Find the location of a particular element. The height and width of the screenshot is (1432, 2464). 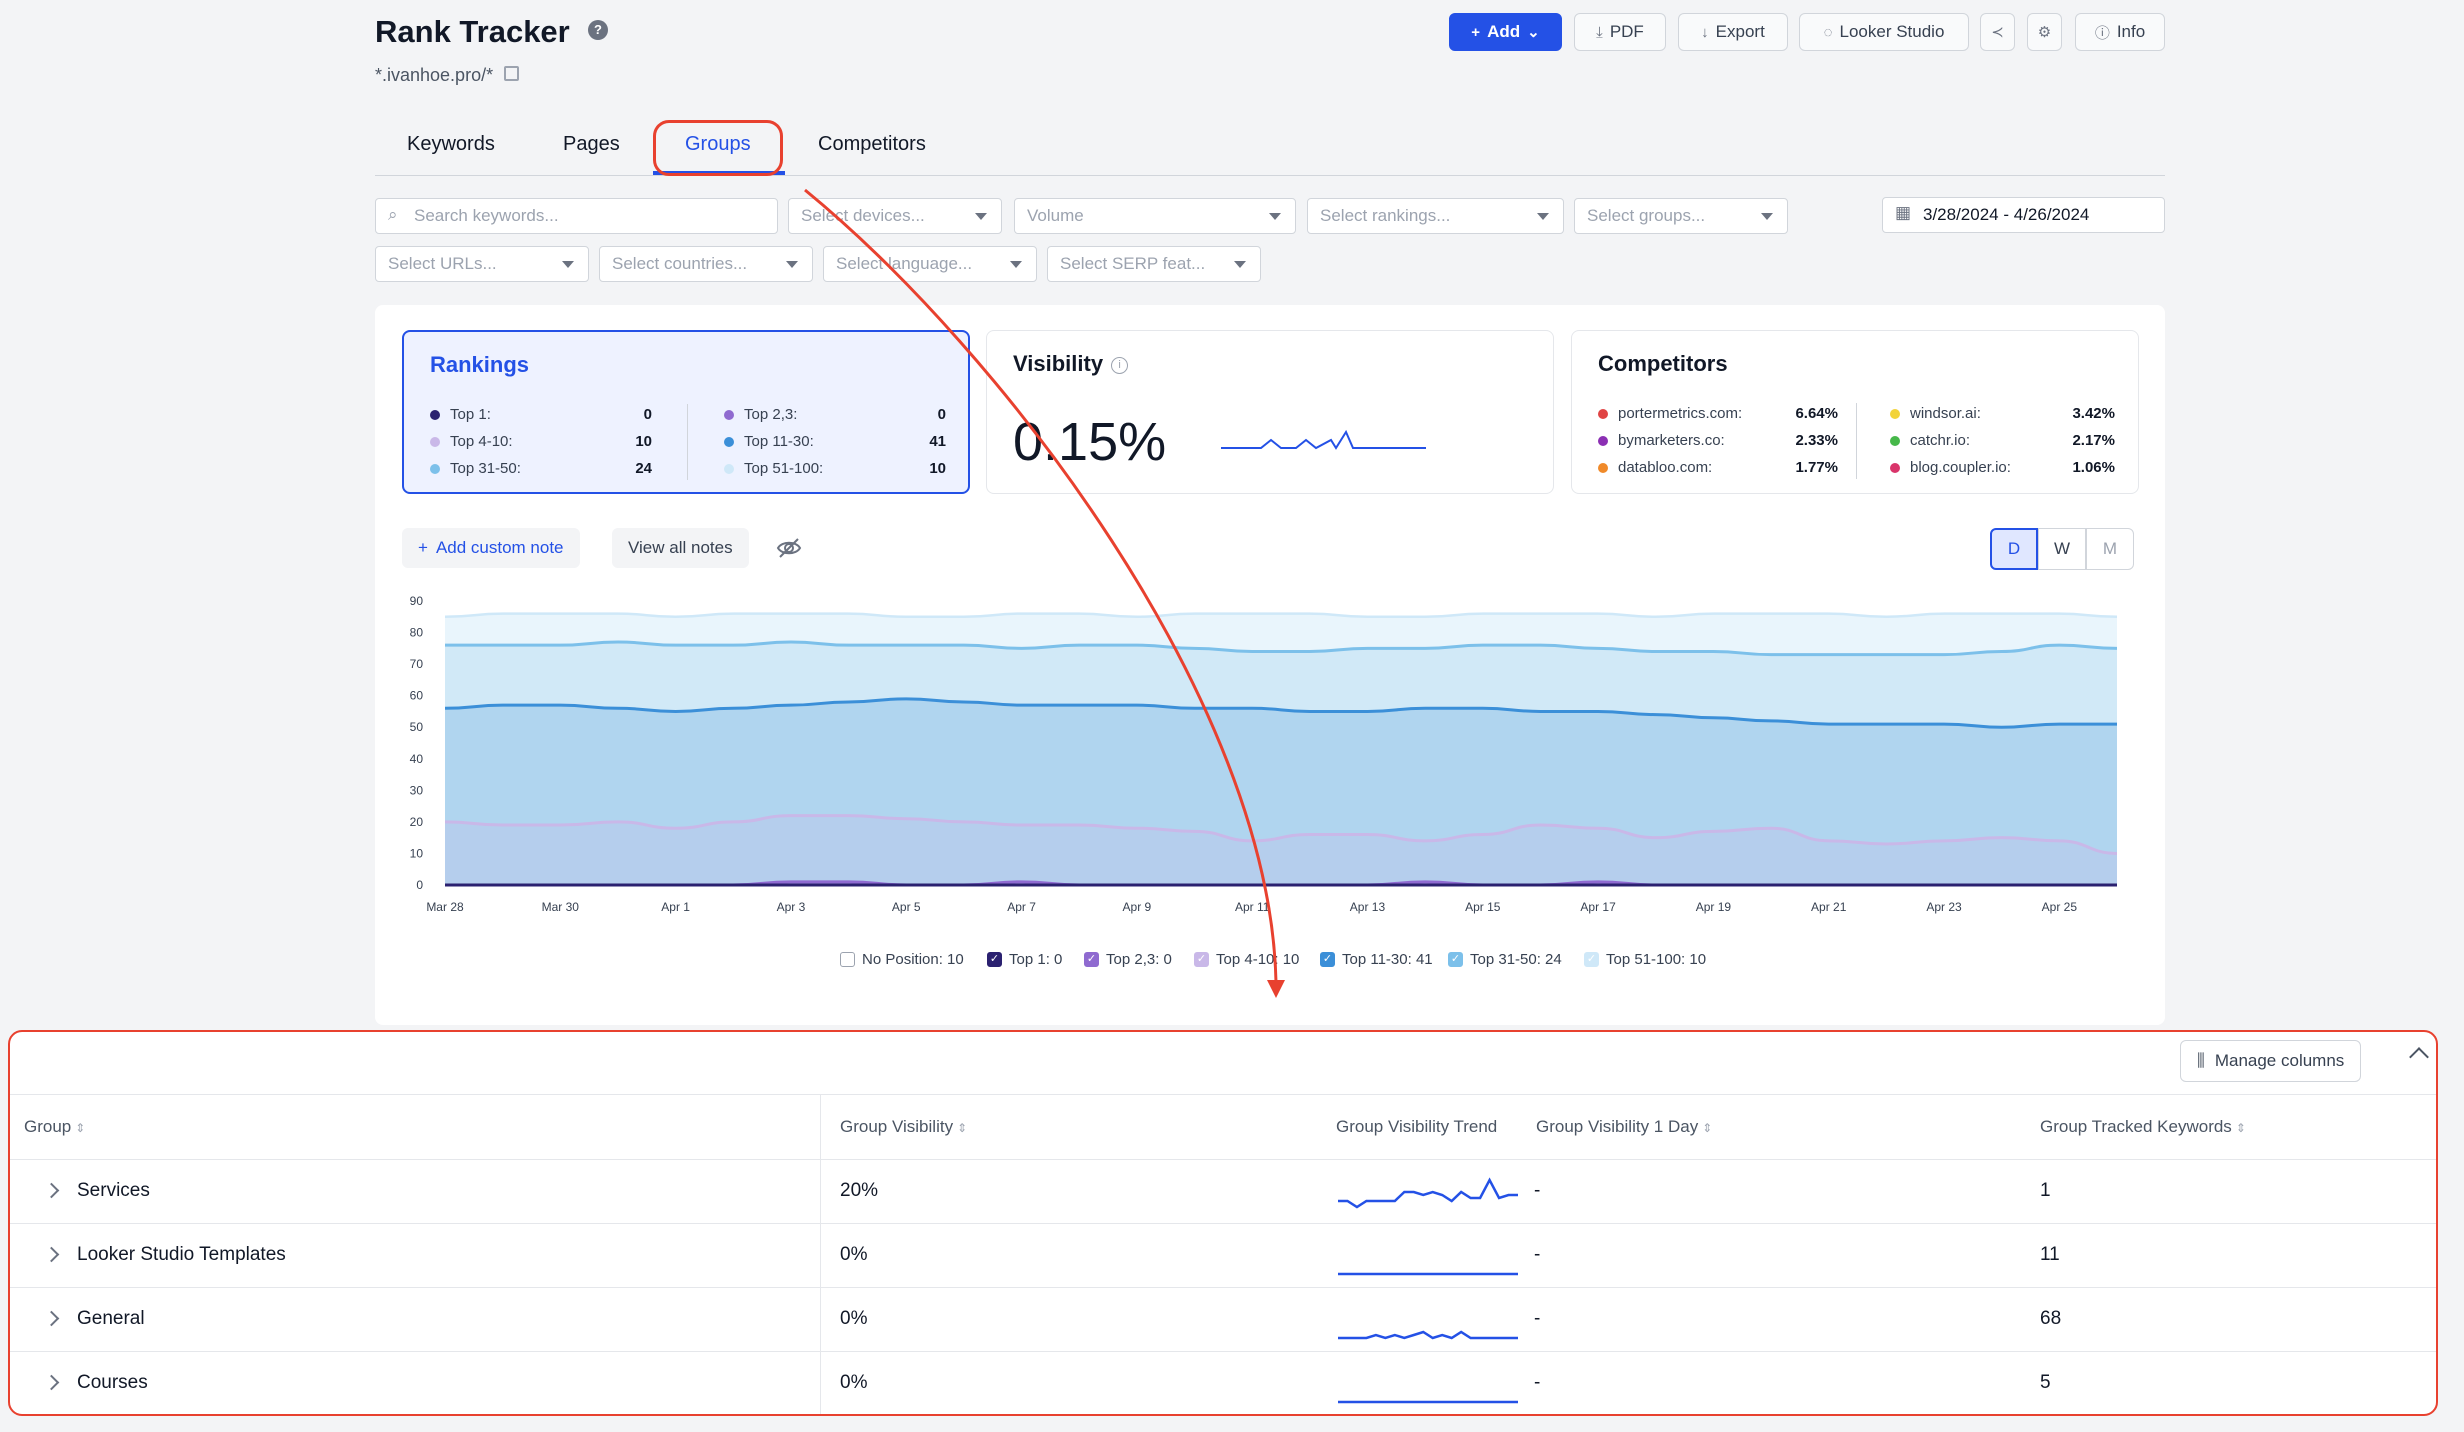

column-header-visibility-trend: Group Visibility Trend is located at coordinates (1417, 1126).